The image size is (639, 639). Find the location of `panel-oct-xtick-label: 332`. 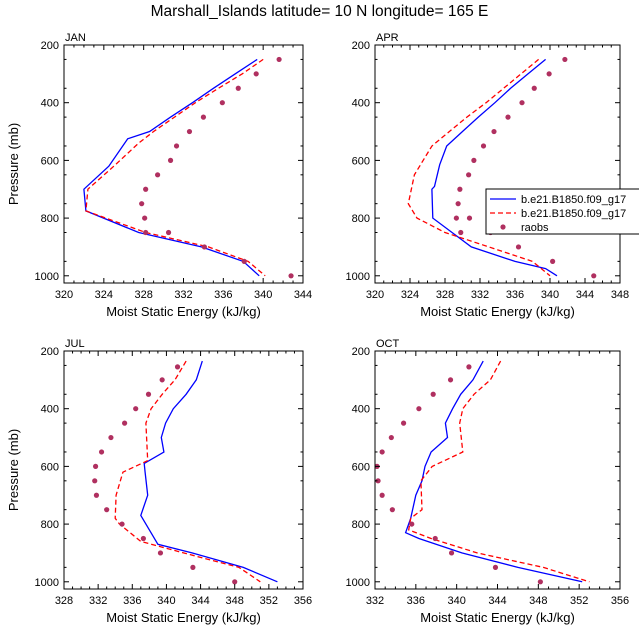

panel-oct-xtick-label: 332 is located at coordinates (375, 601).